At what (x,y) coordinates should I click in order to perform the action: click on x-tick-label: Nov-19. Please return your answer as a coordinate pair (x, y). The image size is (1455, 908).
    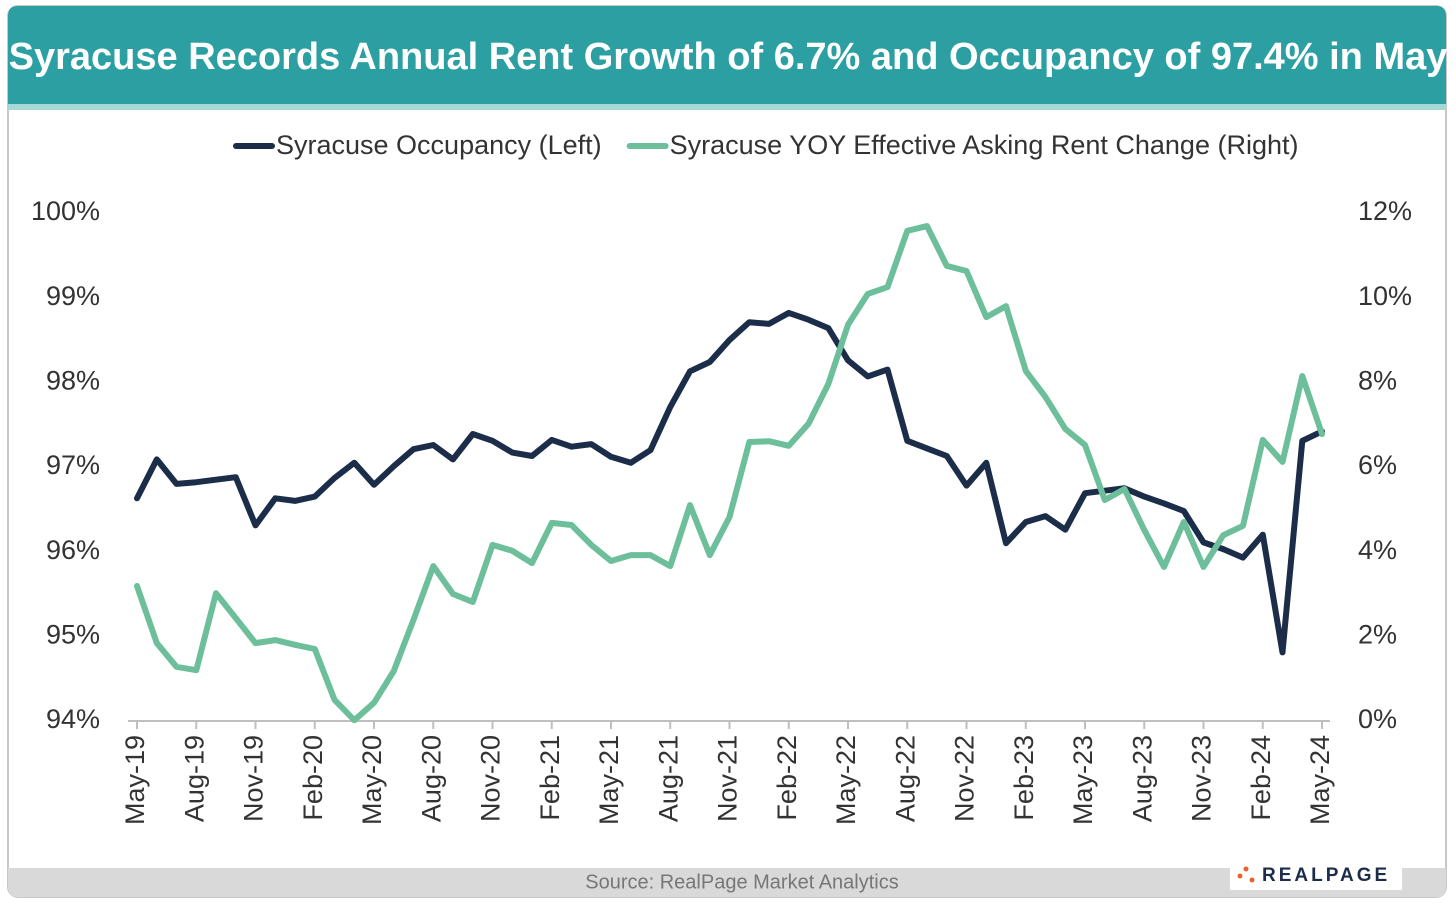
    Looking at the image, I should click on (254, 778).